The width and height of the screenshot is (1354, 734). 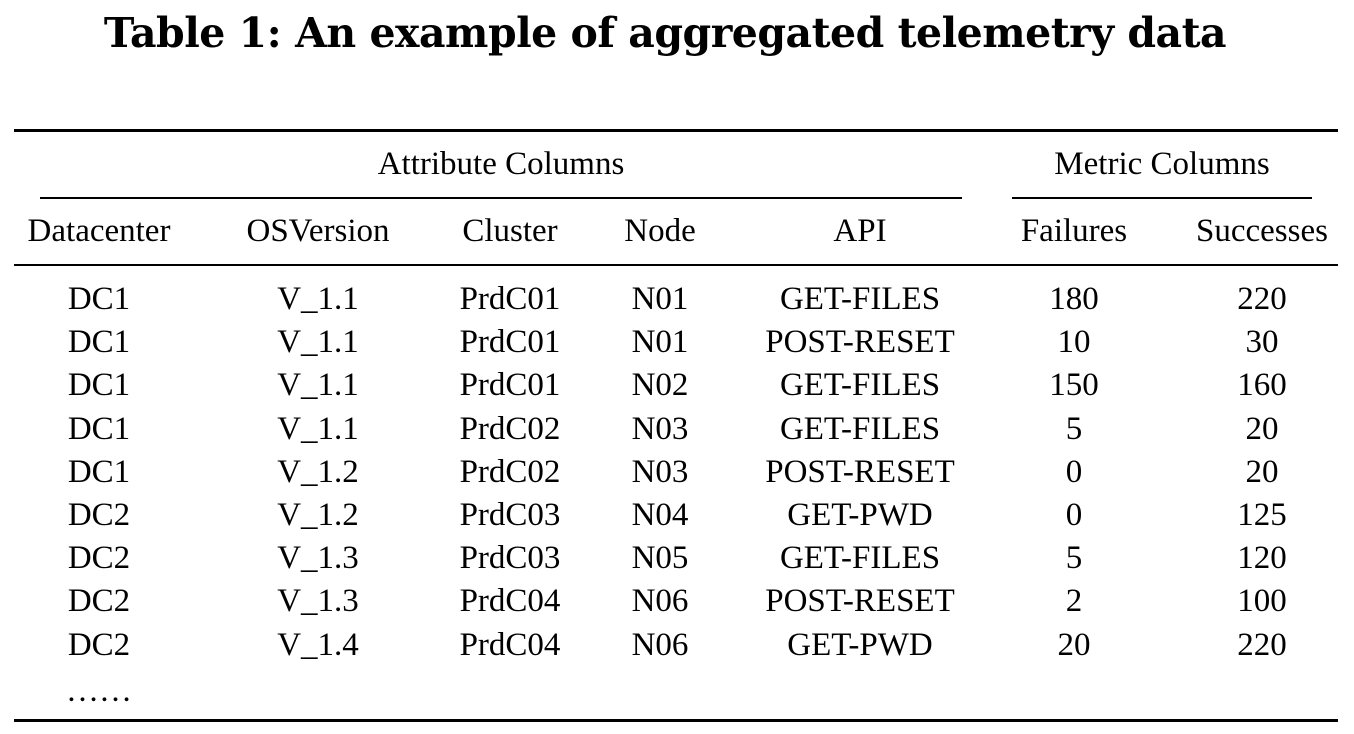 I want to click on column-header-datacenter: Datacenter, so click(x=99, y=231).